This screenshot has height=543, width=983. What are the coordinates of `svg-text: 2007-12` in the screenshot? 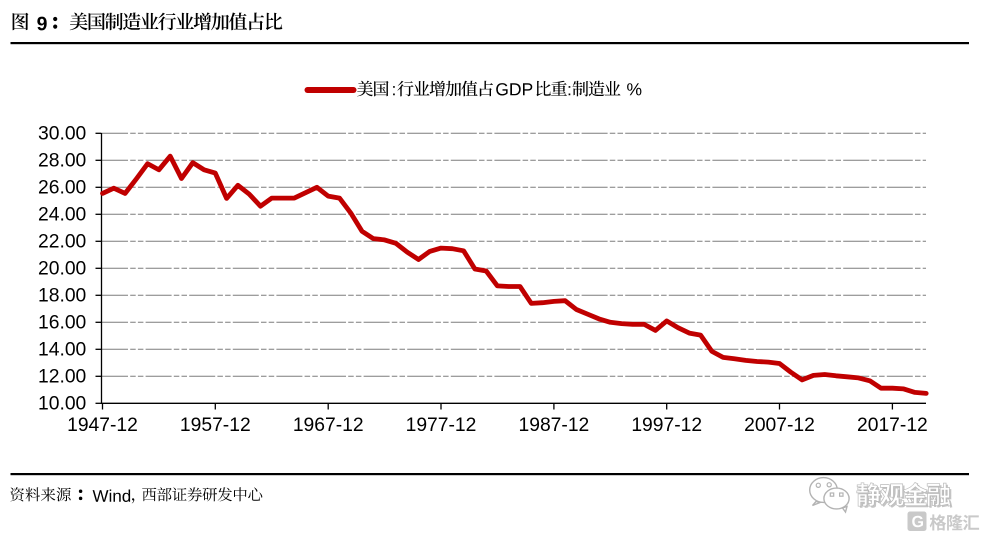 It's located at (779, 425).